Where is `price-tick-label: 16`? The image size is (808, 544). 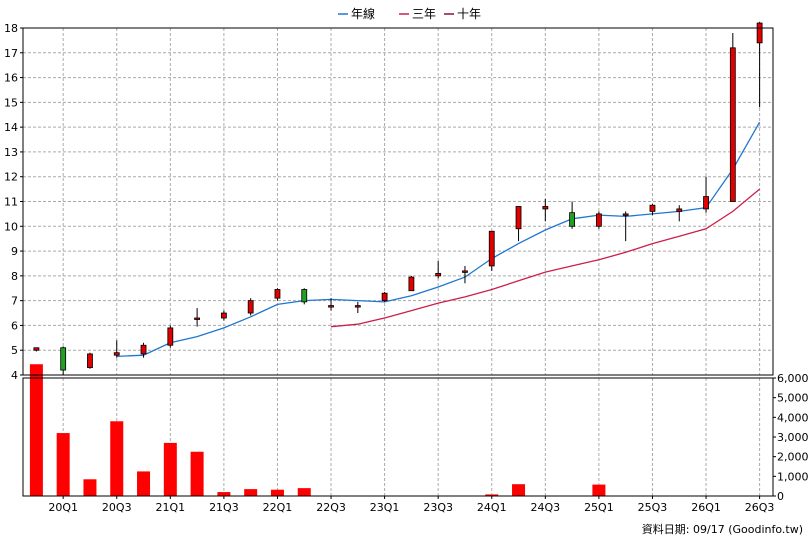 price-tick-label: 16 is located at coordinates (11, 78).